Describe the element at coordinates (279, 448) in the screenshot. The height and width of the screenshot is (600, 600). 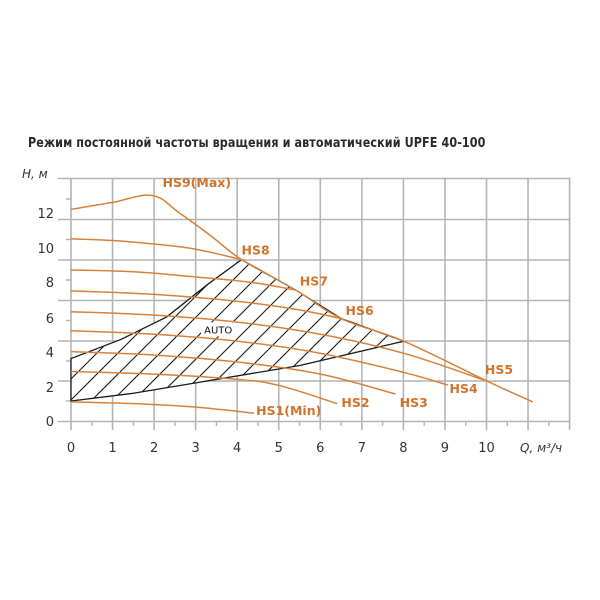
I see `x-tick-label: 5` at that location.